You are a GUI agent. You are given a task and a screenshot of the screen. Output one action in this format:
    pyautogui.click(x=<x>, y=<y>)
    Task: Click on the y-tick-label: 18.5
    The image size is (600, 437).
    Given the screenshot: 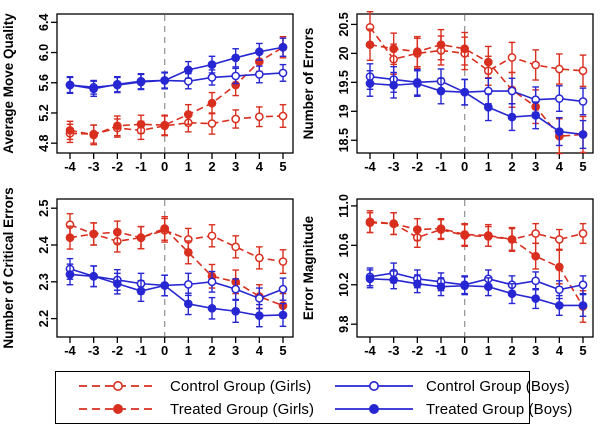 What is the action you would take?
    pyautogui.click(x=344, y=140)
    